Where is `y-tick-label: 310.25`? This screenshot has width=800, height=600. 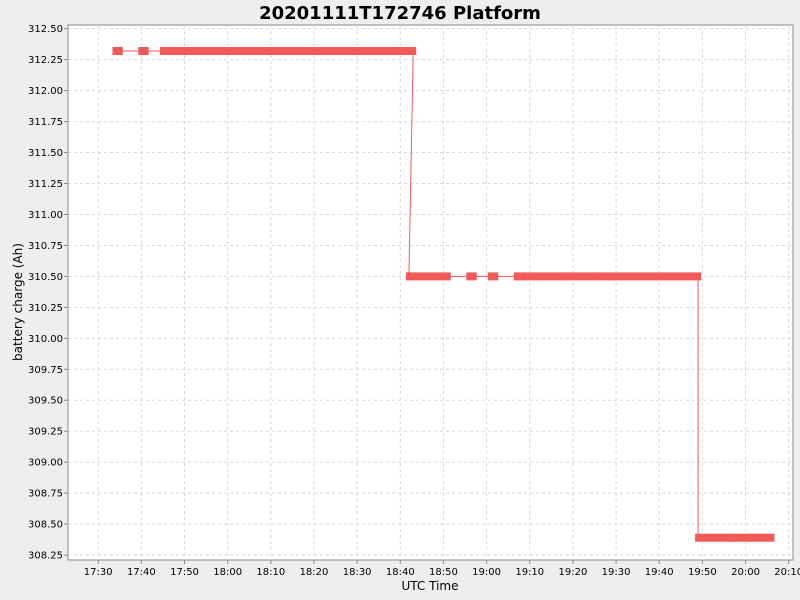
y-tick-label: 310.25 is located at coordinates (45, 308).